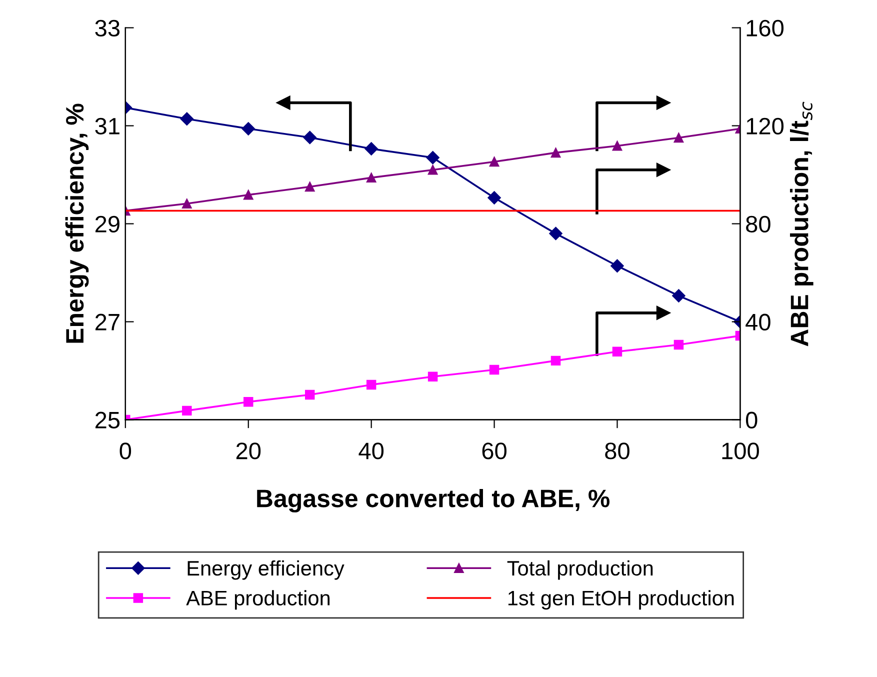 This screenshot has width=877, height=677. Describe the element at coordinates (758, 224) in the screenshot. I see `y2-tick-label: 80` at that location.